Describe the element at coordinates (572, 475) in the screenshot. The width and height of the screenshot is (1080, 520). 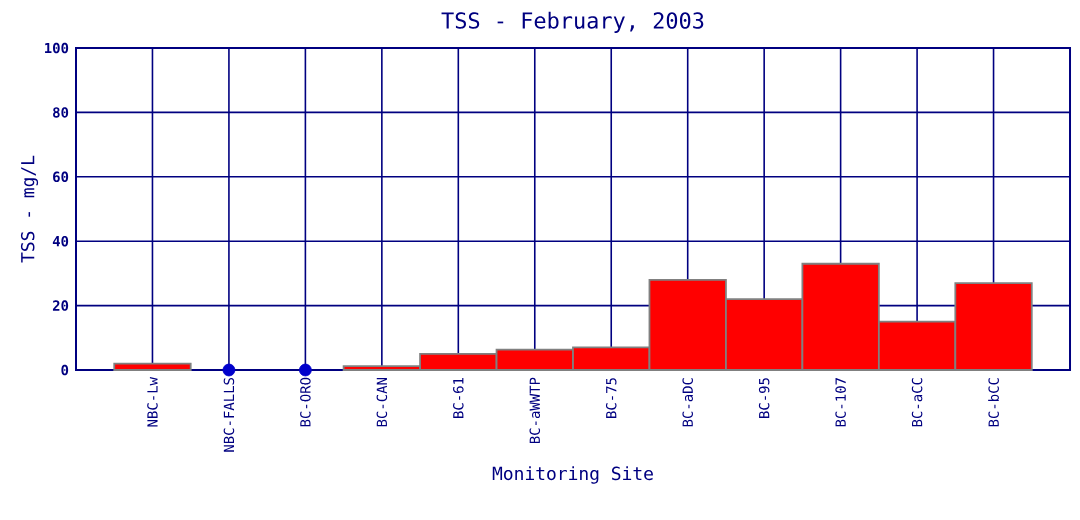
I see `x-axis-title: Monitoring Site` at that location.